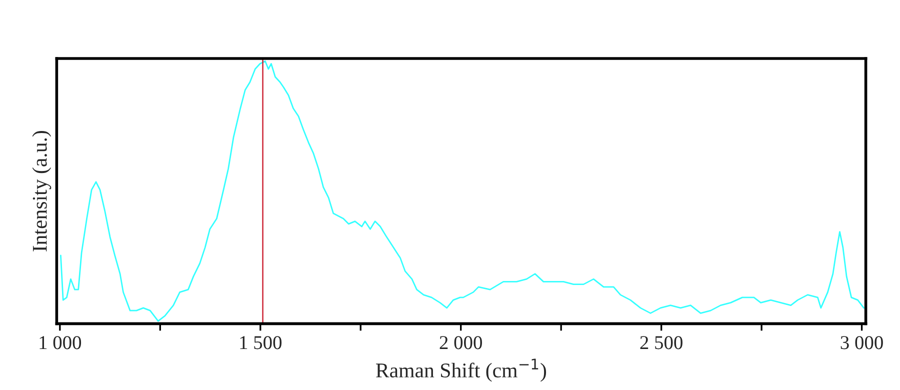  Describe the element at coordinates (861, 343) in the screenshot. I see `x-tick-label: 3 000` at that location.